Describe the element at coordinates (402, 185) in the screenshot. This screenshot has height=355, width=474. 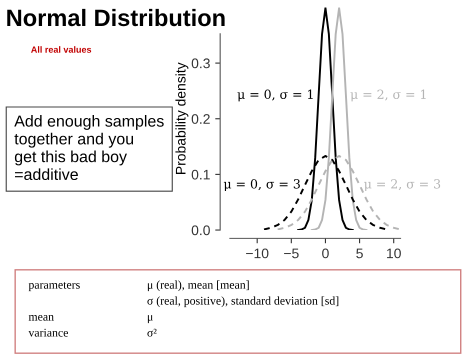
I see `series-label: μ = 2, σ = 3` at that location.